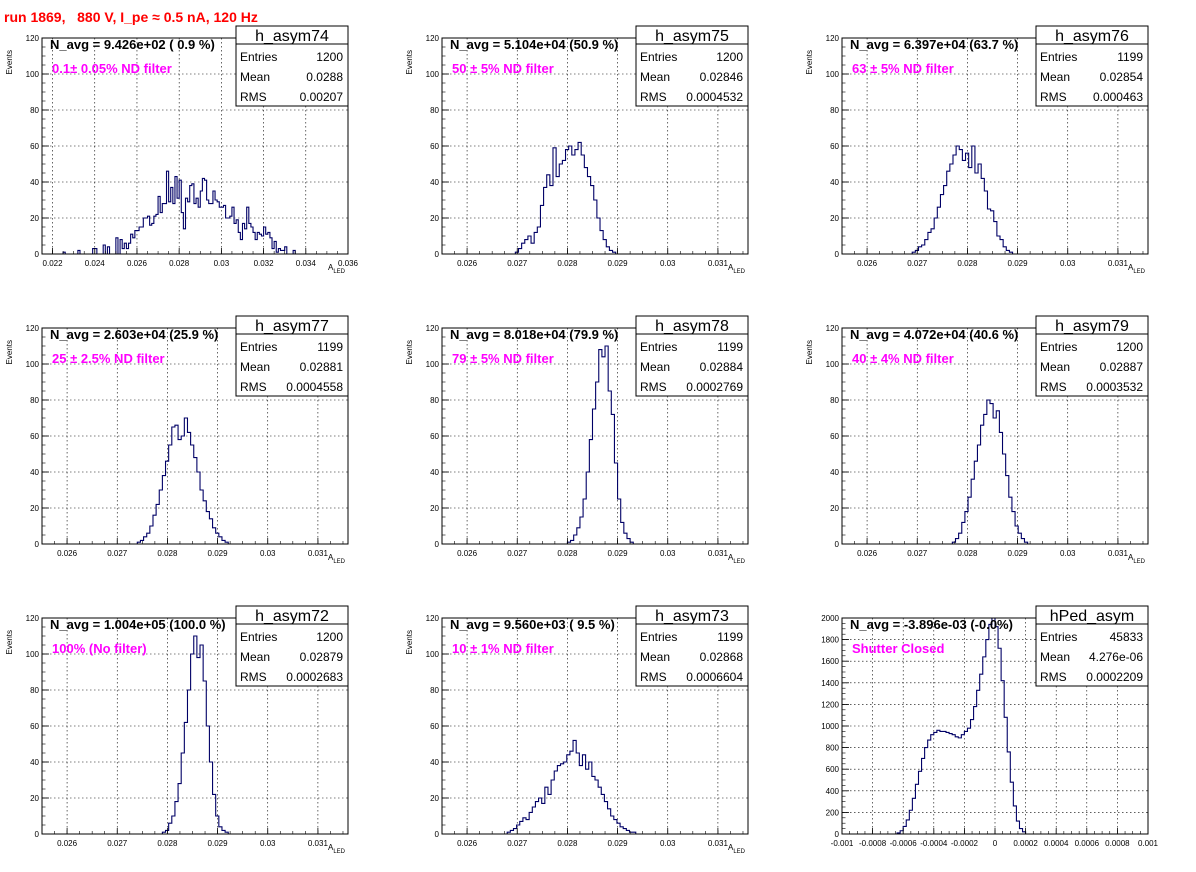 This screenshot has width=1196, height=872. What do you see at coordinates (264, 263) in the screenshot?
I see `x-tick-label: 0.032` at bounding box center [264, 263].